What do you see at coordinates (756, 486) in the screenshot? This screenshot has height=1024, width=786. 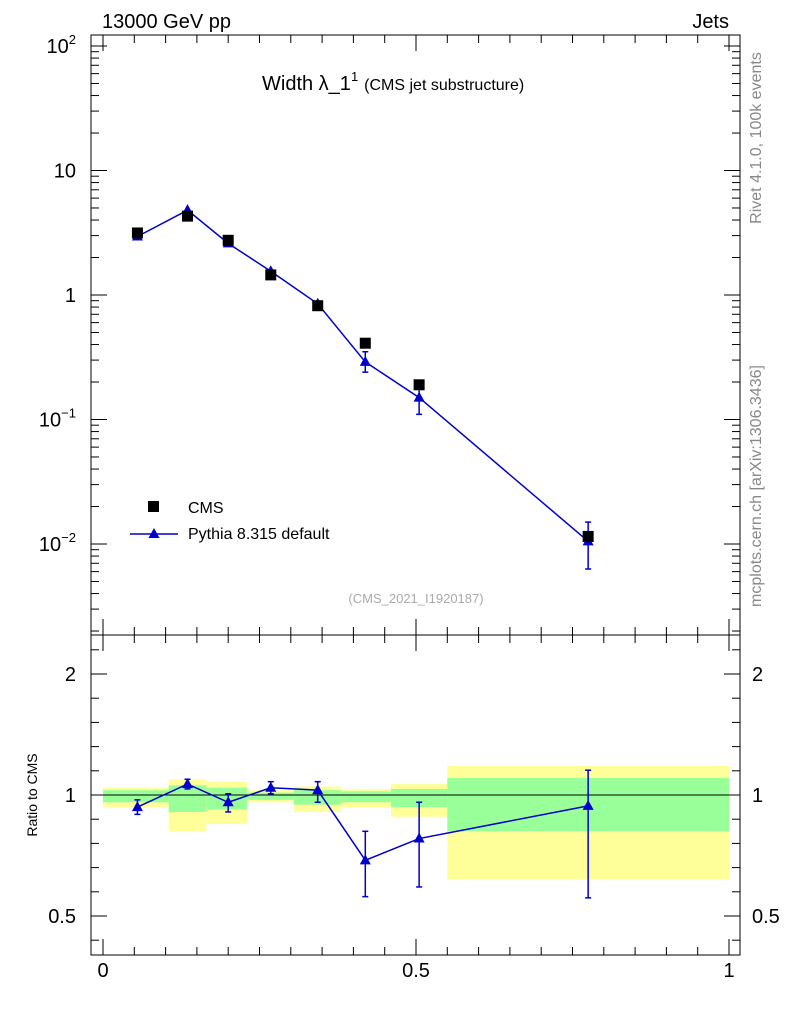 I see `mcplots-label: mcplots.cern.ch [arXiv:1306.3436]` at bounding box center [756, 486].